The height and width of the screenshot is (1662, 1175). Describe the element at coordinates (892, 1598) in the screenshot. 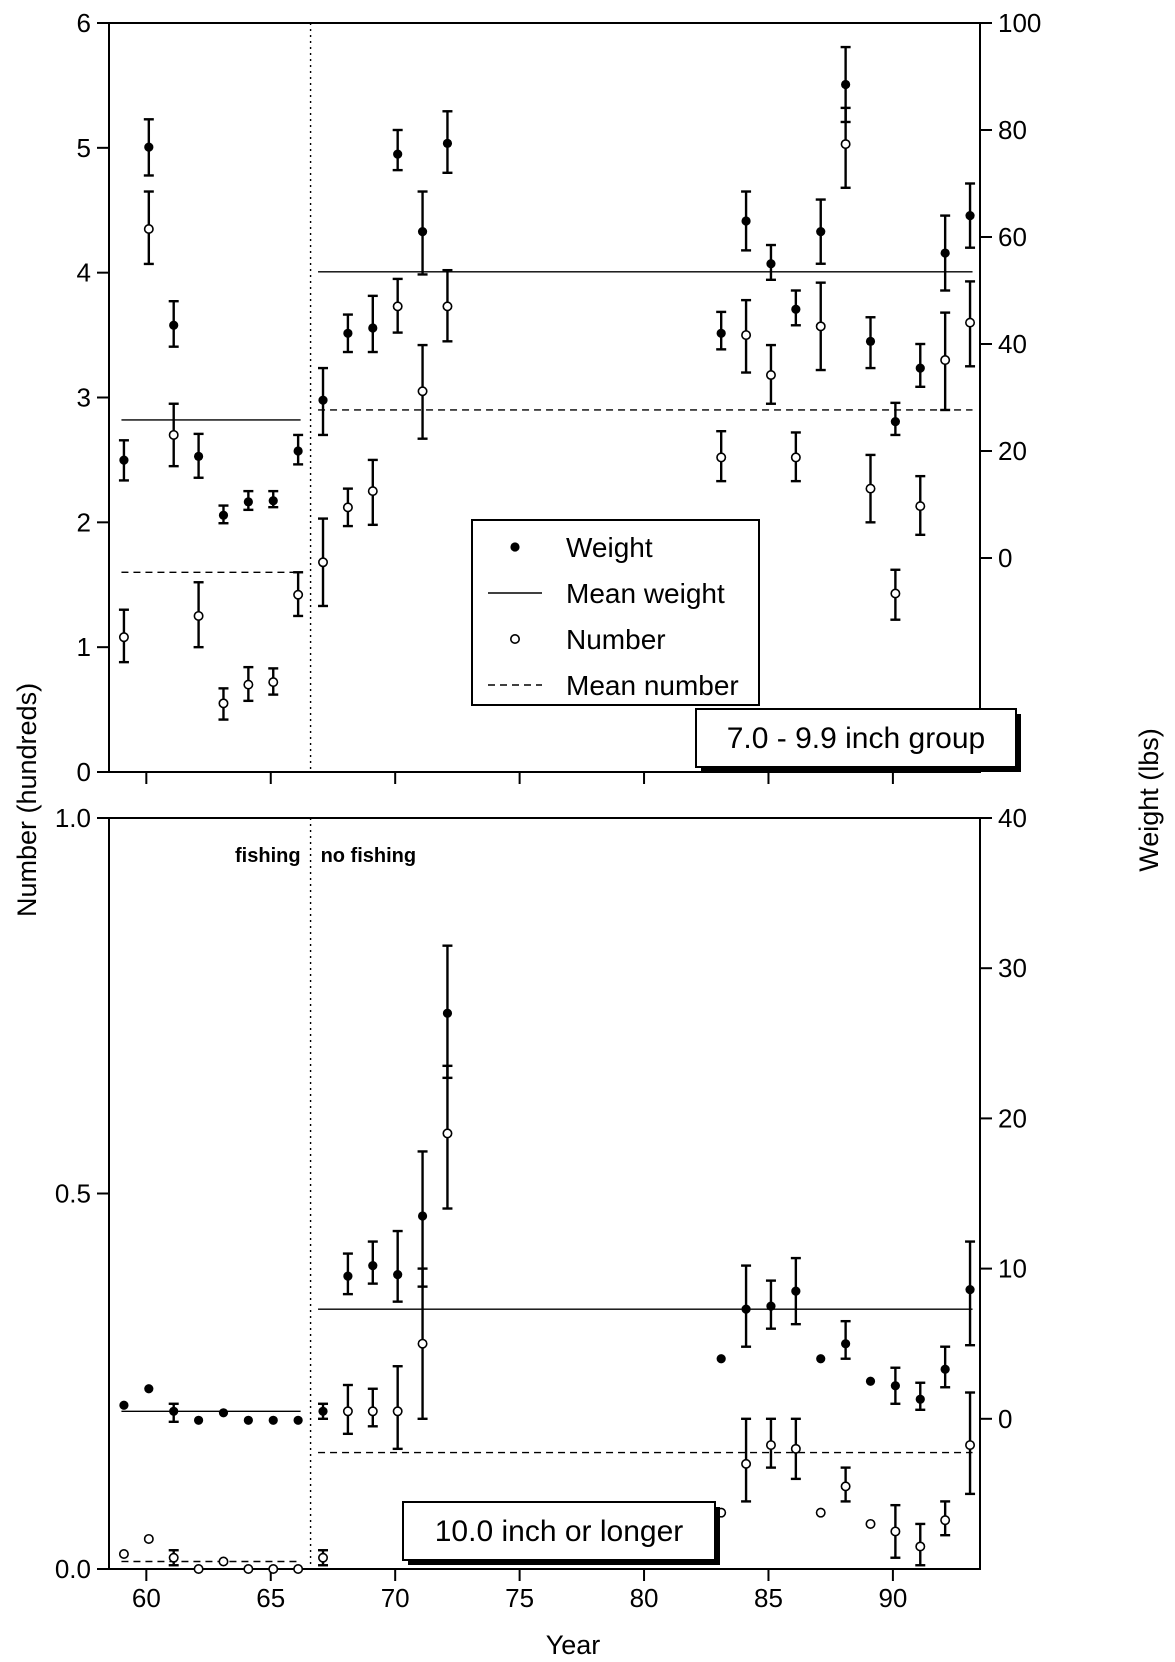

I see `x-tick-label: 90` at that location.